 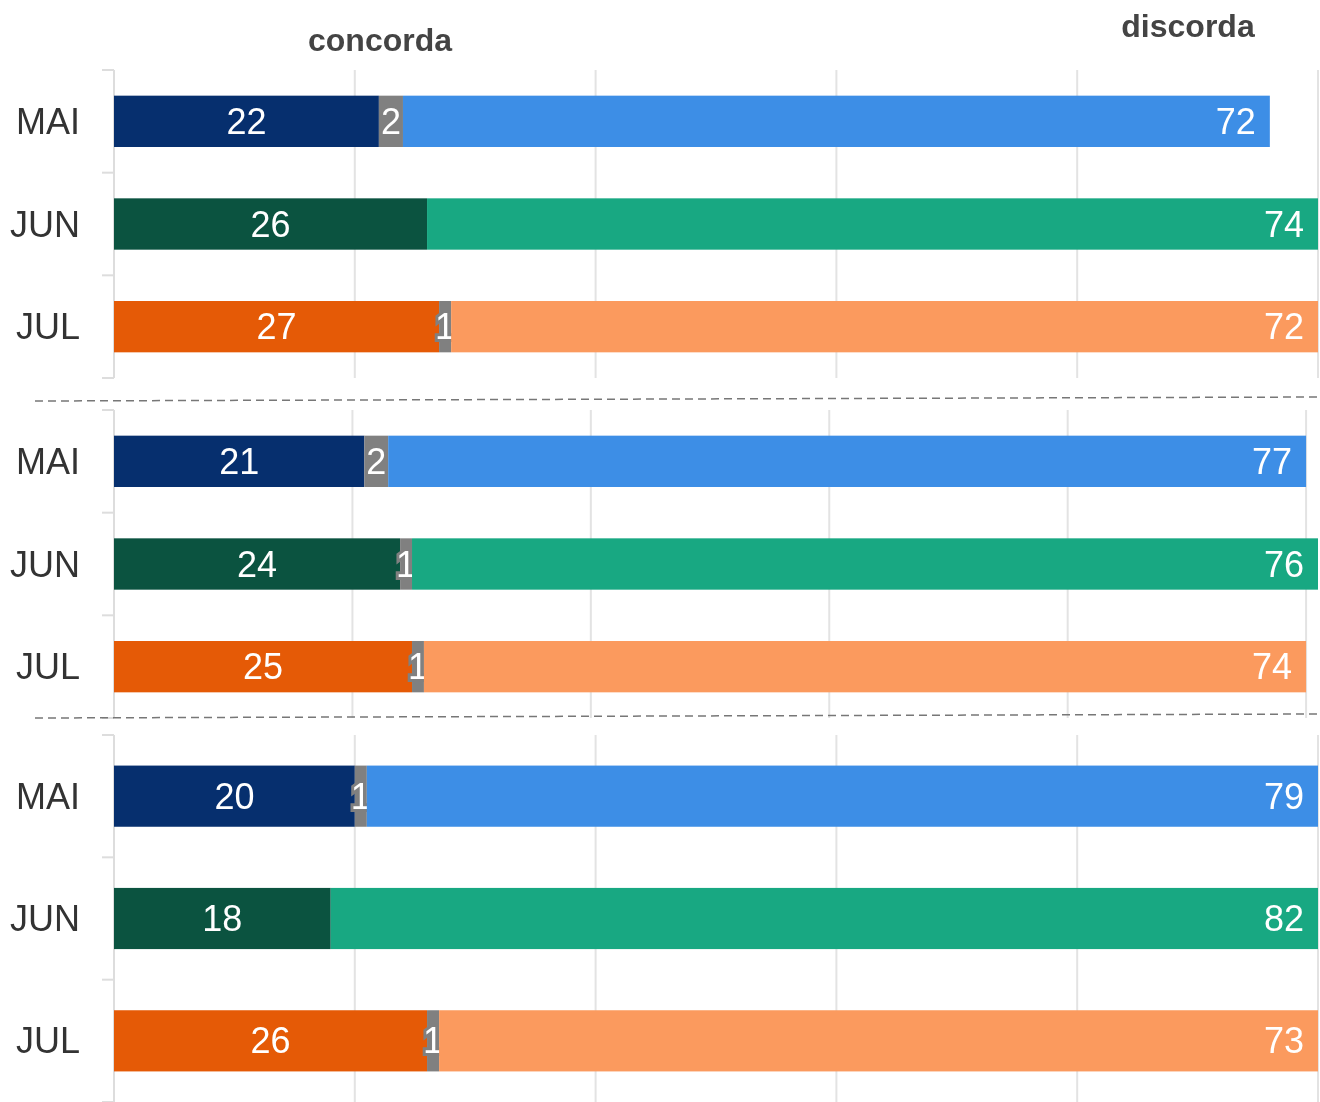 I want to click on data-label: 20, so click(x=234, y=796).